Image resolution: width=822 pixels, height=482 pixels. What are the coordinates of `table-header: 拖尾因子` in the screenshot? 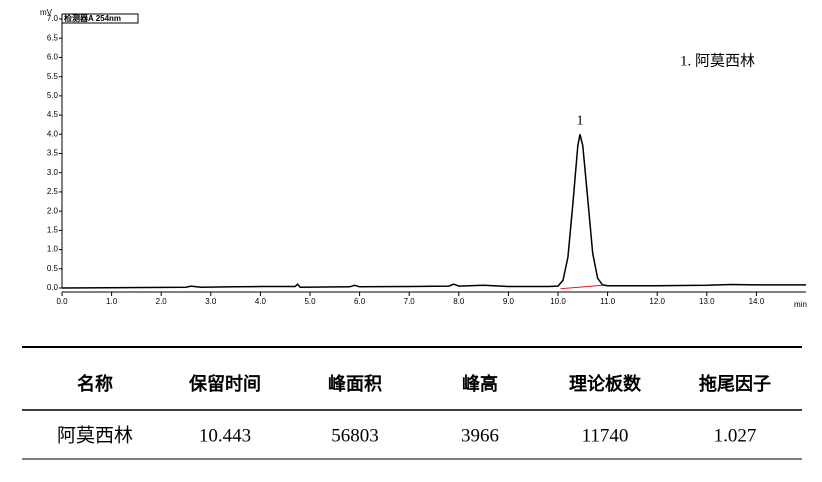 It's located at (735, 384).